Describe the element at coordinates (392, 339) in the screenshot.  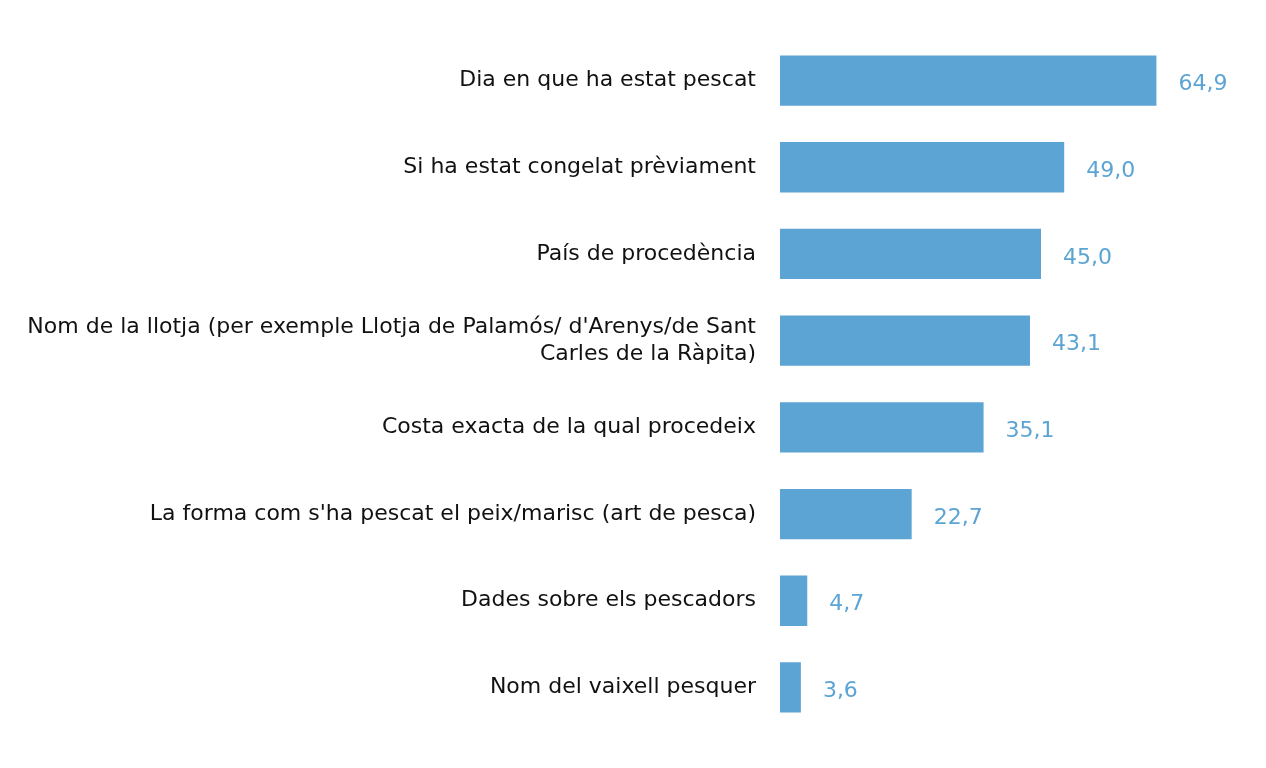
I see `y-tick-label: Nom de la llotja (per exemple Llotja de Palamós/ d'Arenys/de Sant Carles de la Ràpita)` at that location.